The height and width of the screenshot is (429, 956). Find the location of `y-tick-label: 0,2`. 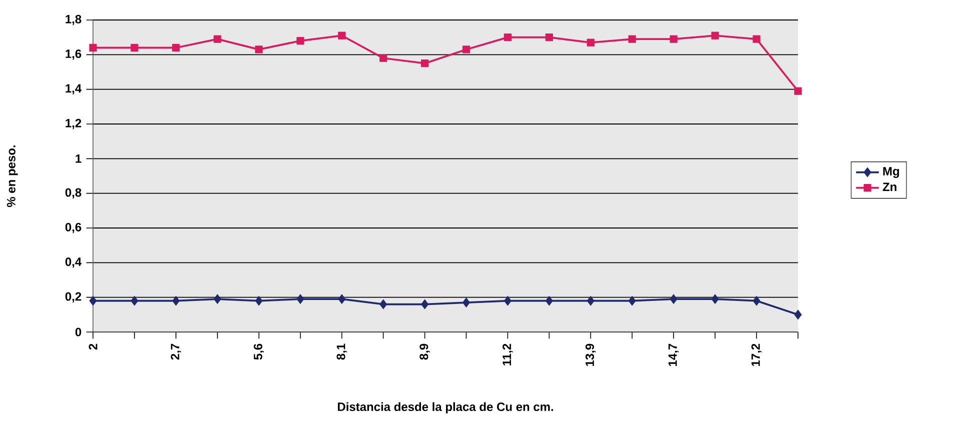

y-tick-label: 0,2 is located at coordinates (73, 297).